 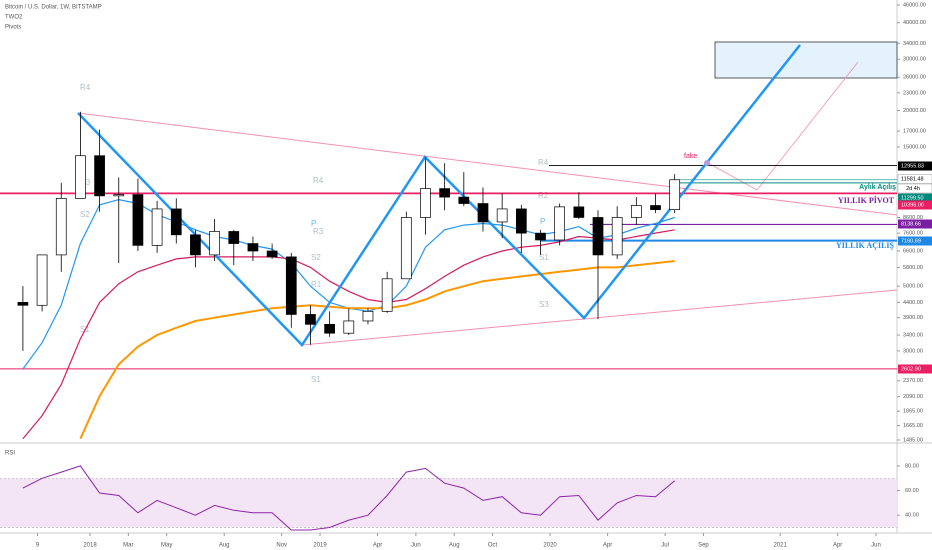 I want to click on annotation: YILLIK PİVOT, so click(x=866, y=200).